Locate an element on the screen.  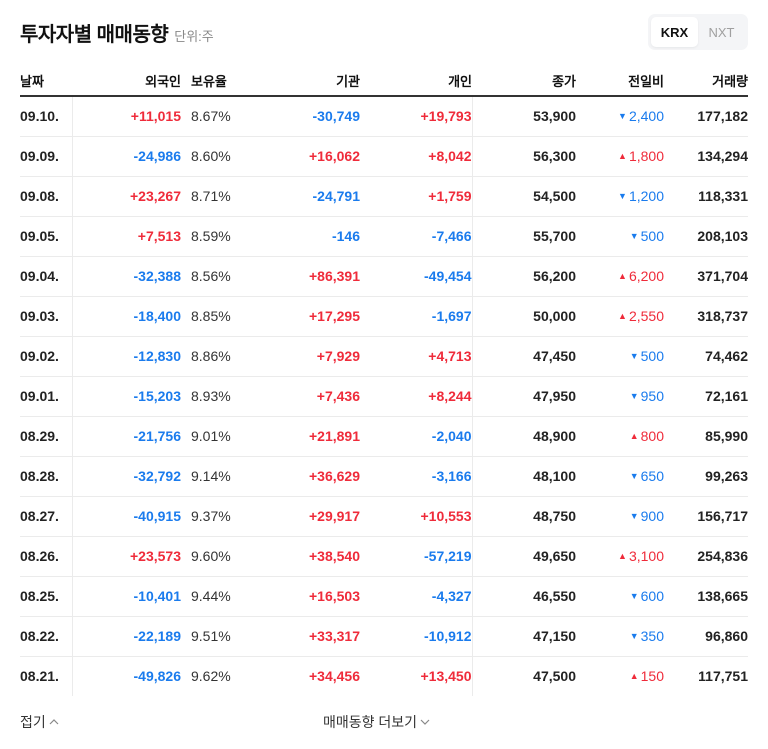
cell-change: ▼ 600 is located at coordinates (620, 596).